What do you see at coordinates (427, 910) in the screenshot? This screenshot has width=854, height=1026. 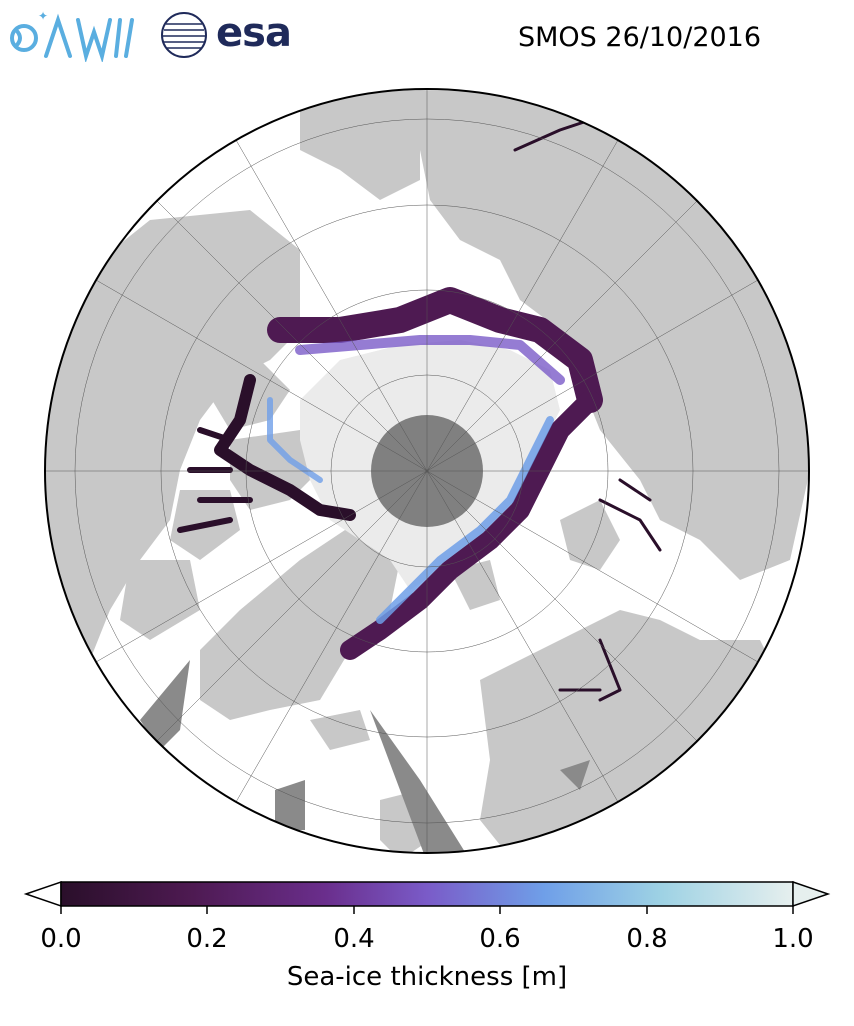 I see `colorbar-ticks` at bounding box center [427, 910].